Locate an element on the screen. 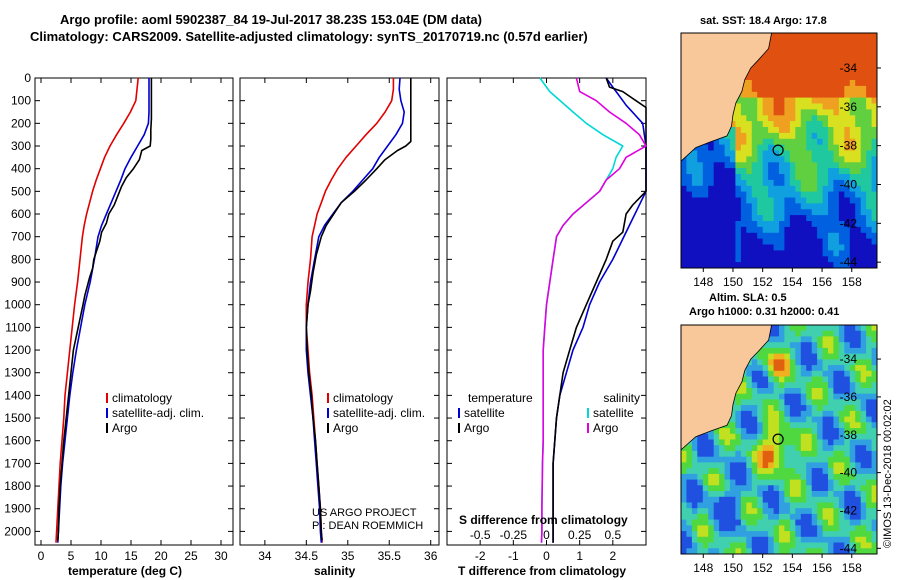 The height and width of the screenshot is (580, 900). map-content is located at coordinates (779, 150).